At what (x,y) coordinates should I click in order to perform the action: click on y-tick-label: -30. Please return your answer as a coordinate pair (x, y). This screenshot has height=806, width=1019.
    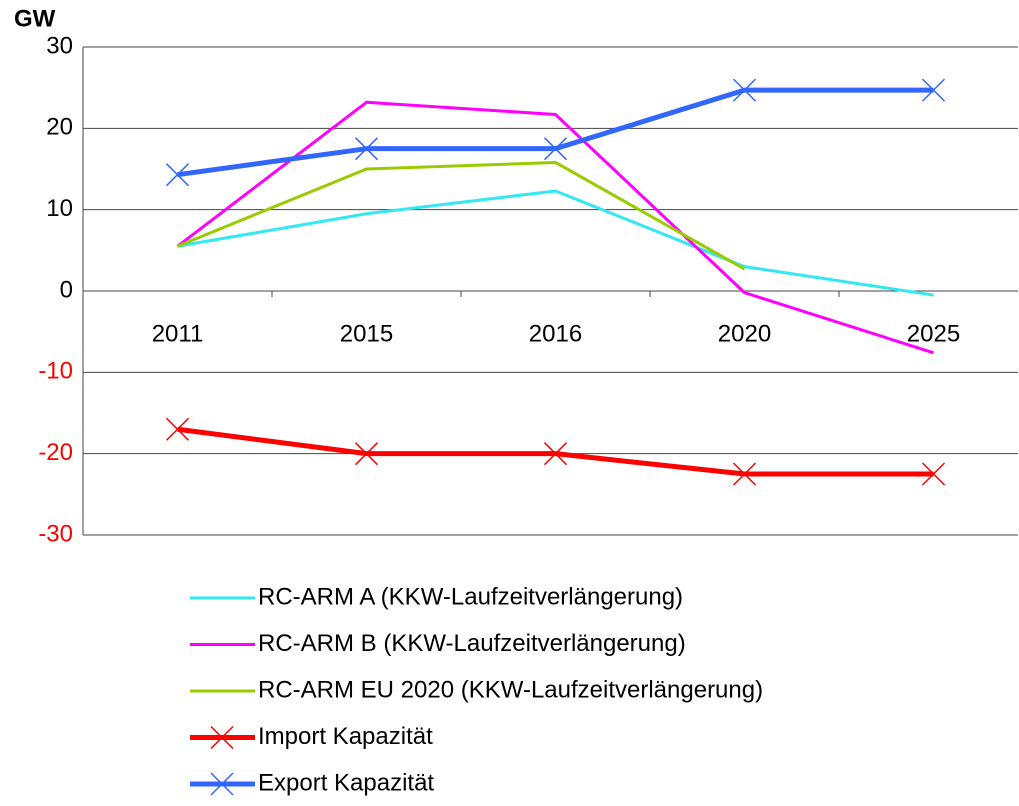
    Looking at the image, I should click on (55, 533).